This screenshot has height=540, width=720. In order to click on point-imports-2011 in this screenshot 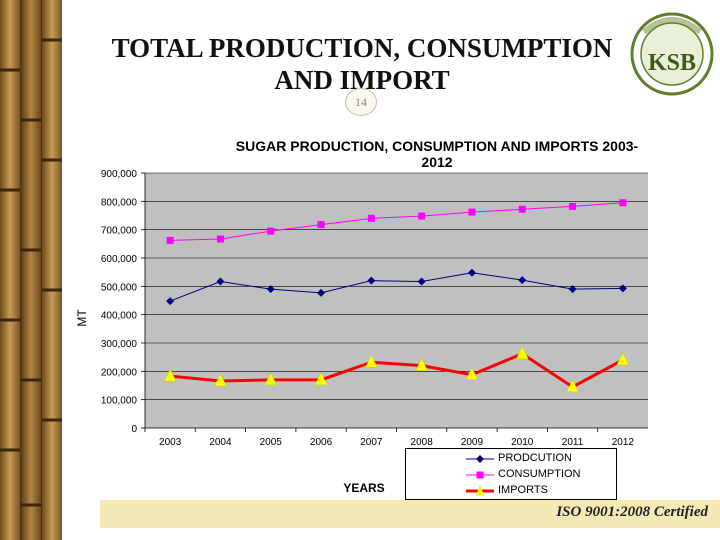, I will do `click(572, 386)`.